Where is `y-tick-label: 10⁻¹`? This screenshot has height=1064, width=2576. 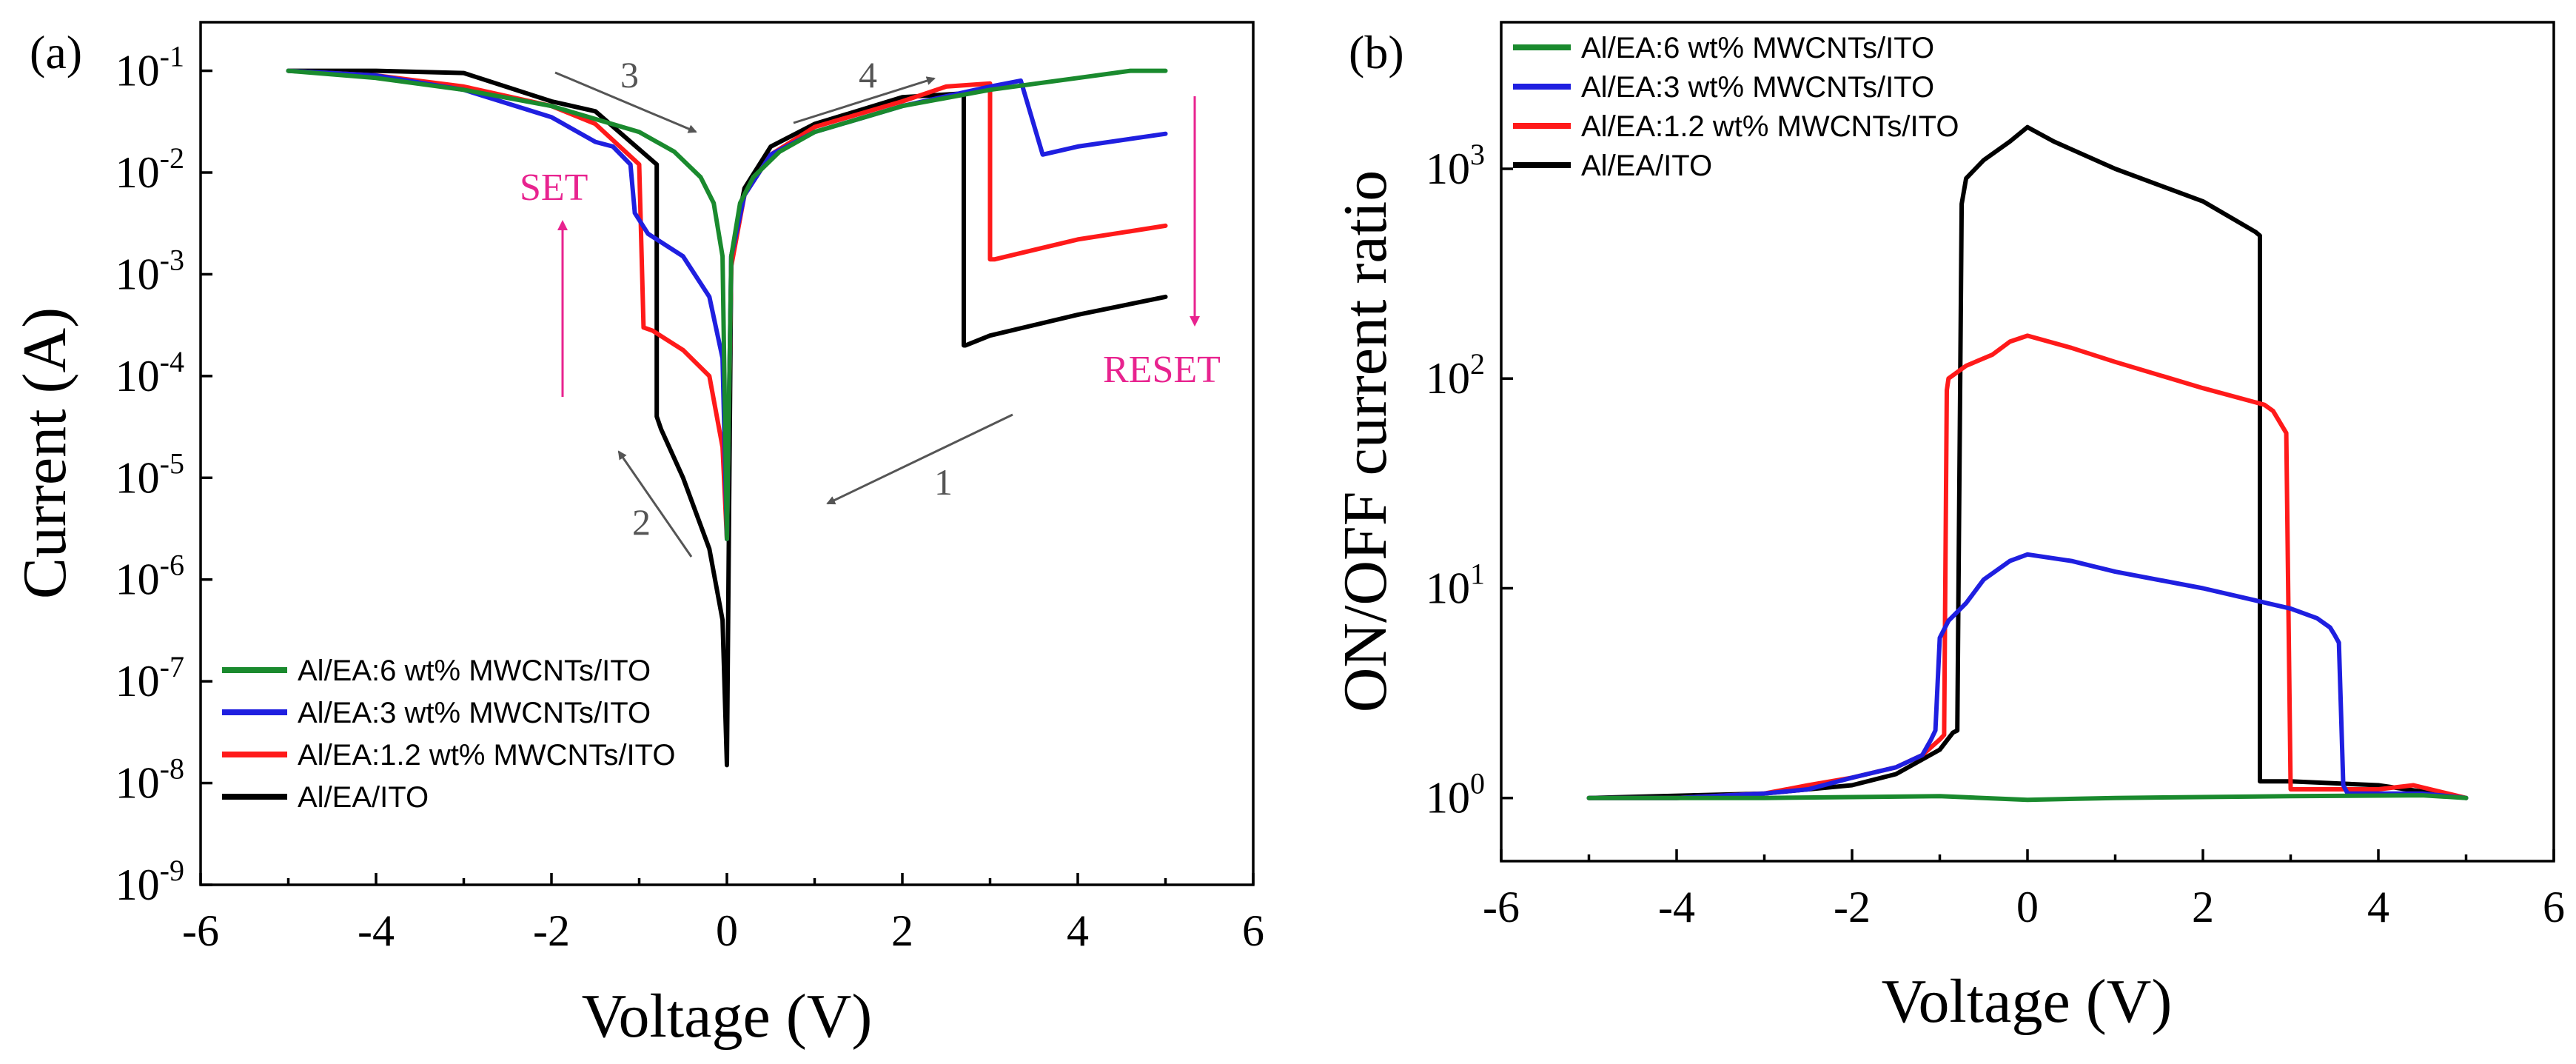 y-tick-label: 10⁻¹ is located at coordinates (149, 68).